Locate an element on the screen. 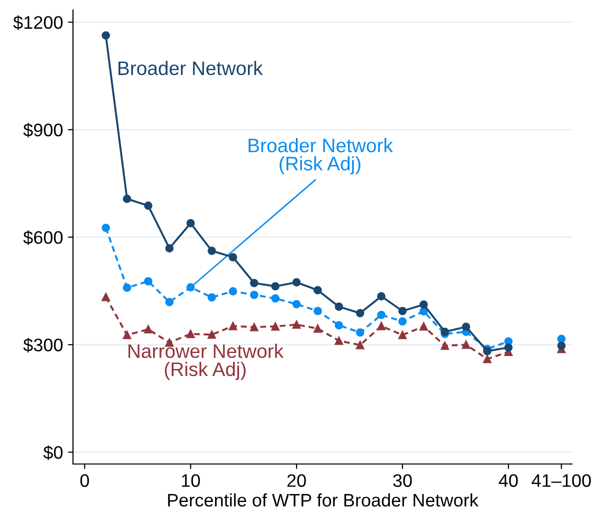 The width and height of the screenshot is (592, 512). text: Broader Network (Risk Adj) is located at coordinates (320, 156).